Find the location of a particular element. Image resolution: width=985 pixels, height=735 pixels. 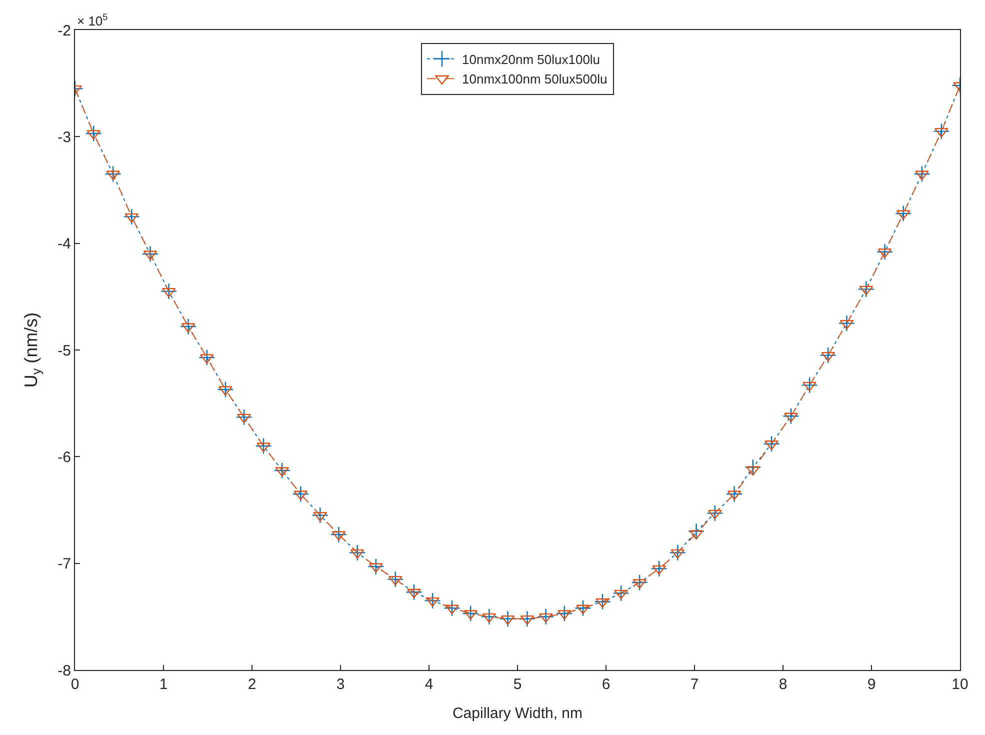

y-tick-label: -4 is located at coordinates (64, 244).